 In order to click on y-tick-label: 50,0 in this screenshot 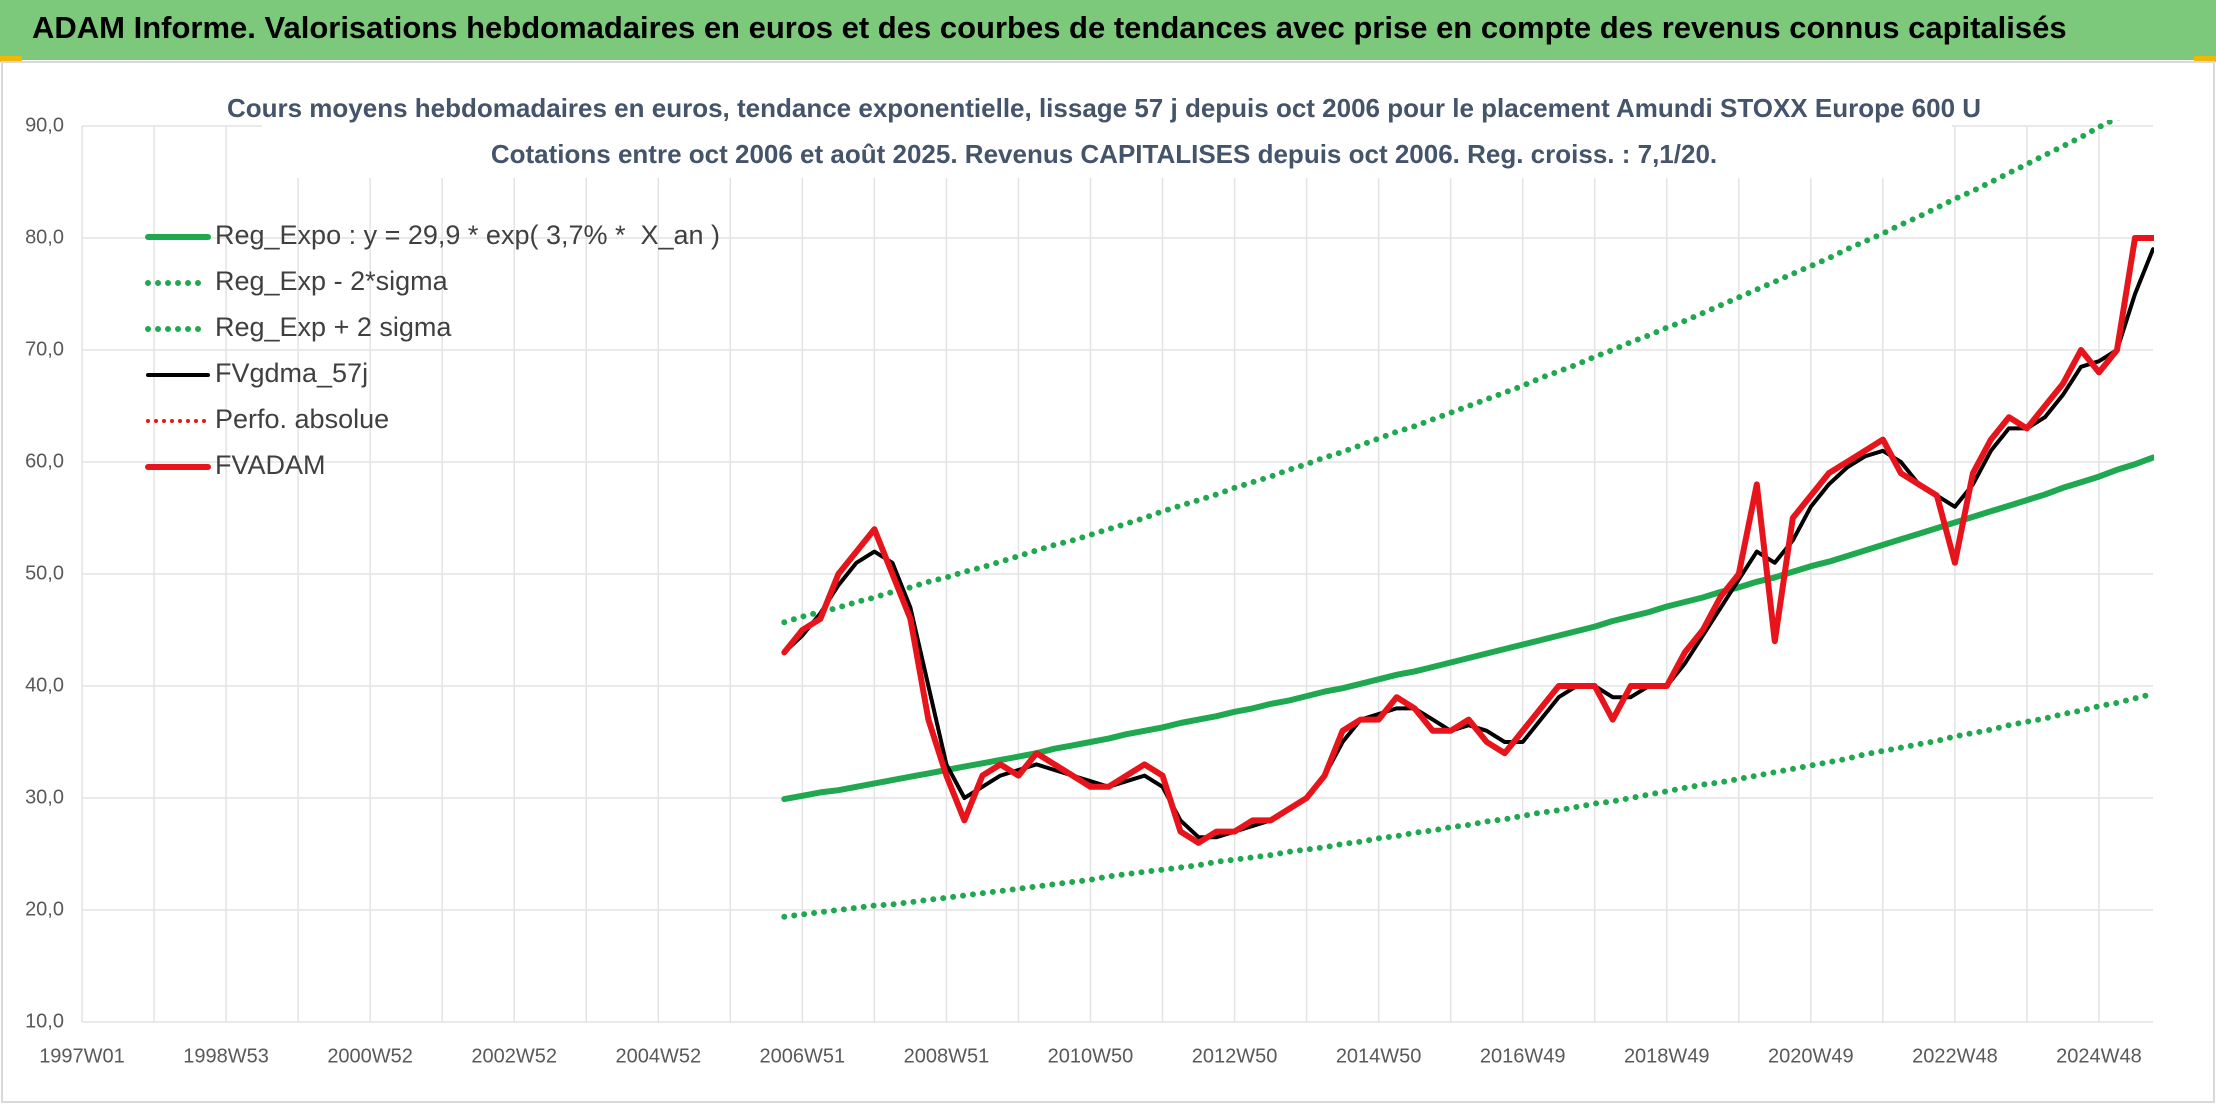, I will do `click(44, 573)`.